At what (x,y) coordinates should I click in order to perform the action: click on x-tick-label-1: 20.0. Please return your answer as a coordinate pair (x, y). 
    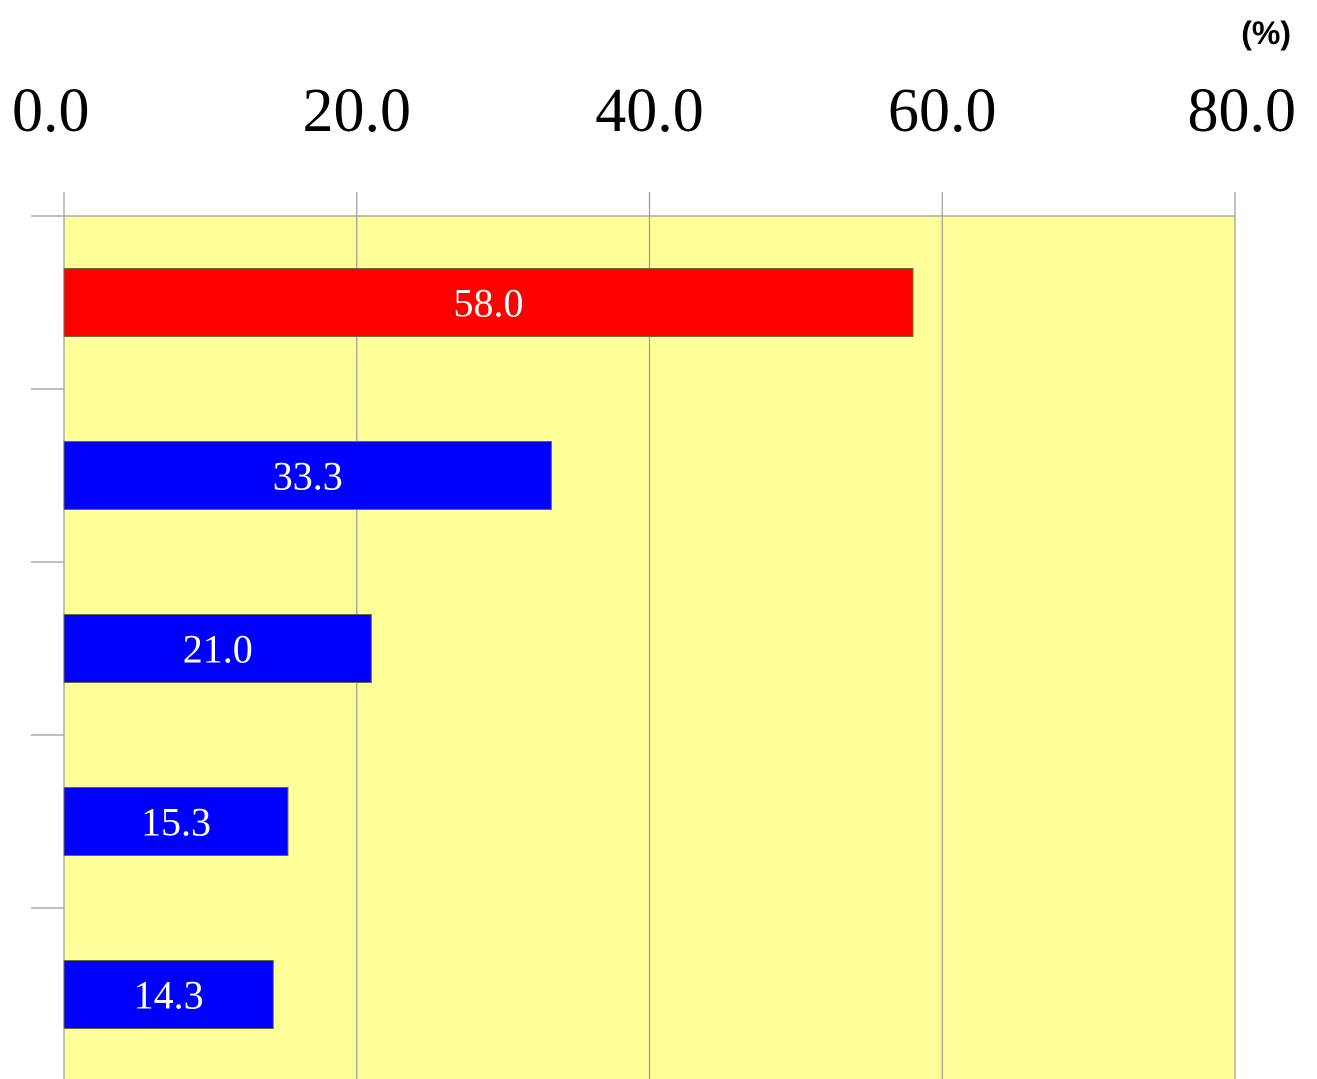
    Looking at the image, I should click on (357, 111).